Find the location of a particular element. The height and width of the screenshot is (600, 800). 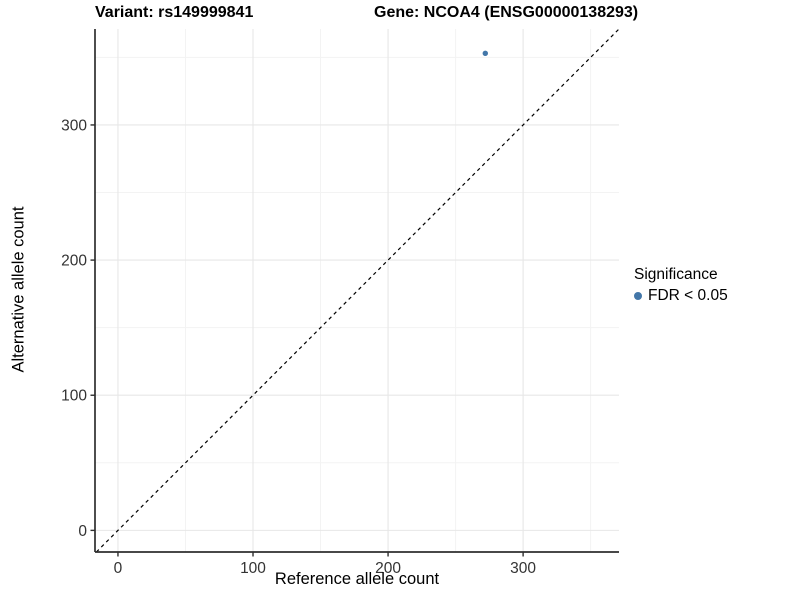

data-point is located at coordinates (485, 53).